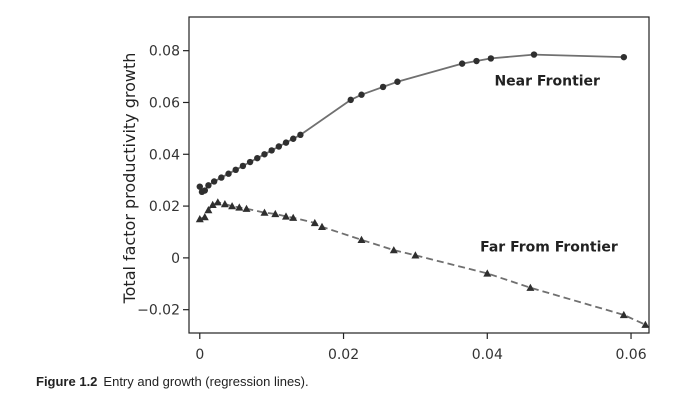 The height and width of the screenshot is (414, 674). Describe the element at coordinates (158, 311) in the screenshot. I see `y-tick-label: −0.02` at that location.